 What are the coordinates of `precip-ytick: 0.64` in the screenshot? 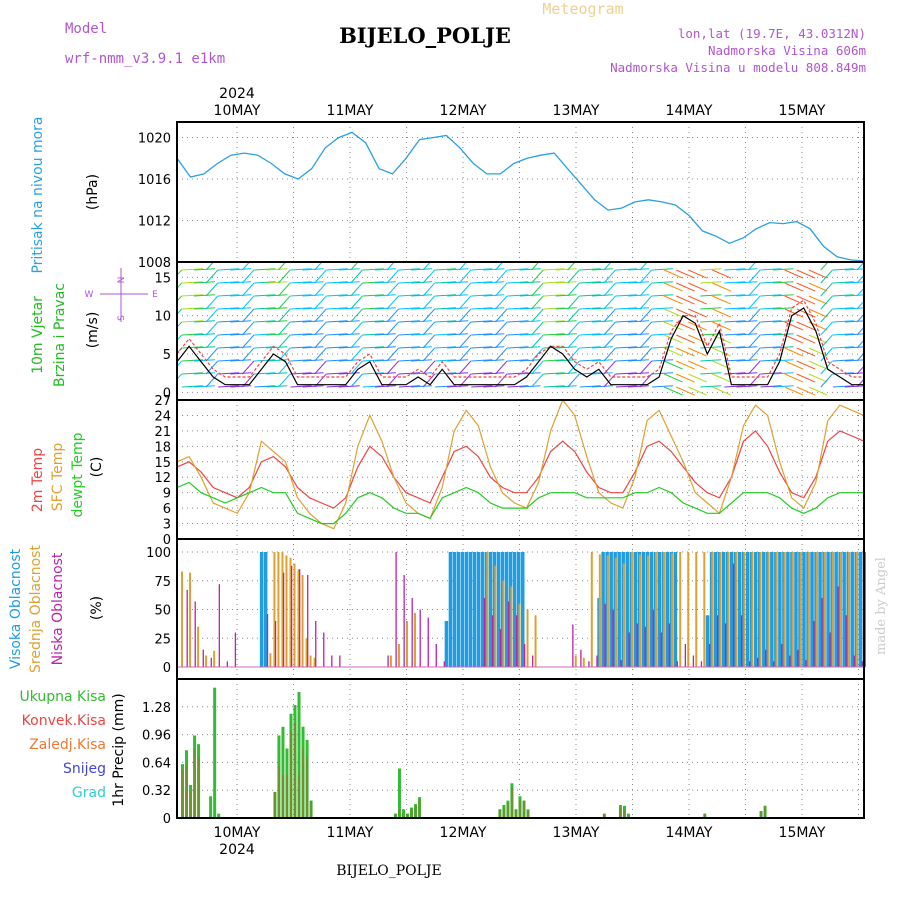 It's located at (156, 763).